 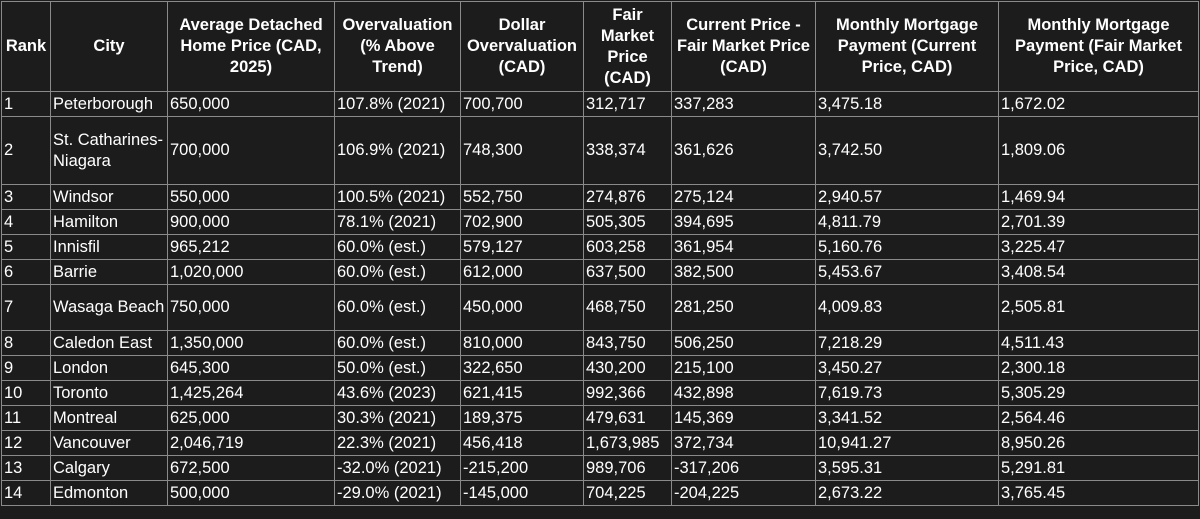 I want to click on cell-overvaluation-pct: -29.0% (2021), so click(x=397, y=493).